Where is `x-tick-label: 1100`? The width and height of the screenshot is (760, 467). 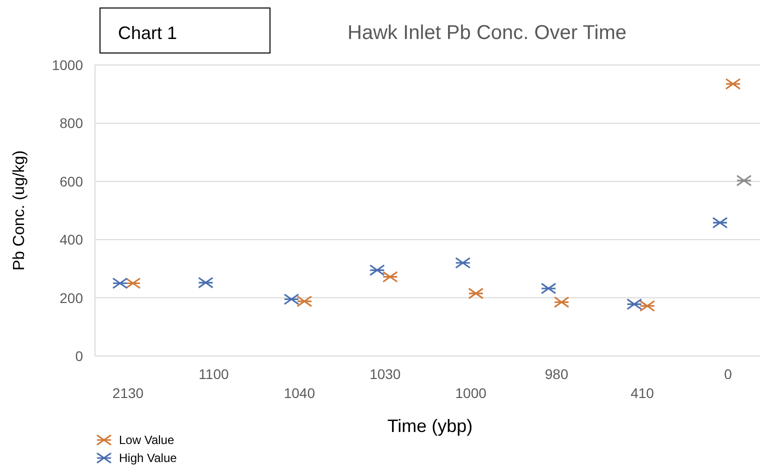
x-tick-label: 1100 is located at coordinates (213, 374).